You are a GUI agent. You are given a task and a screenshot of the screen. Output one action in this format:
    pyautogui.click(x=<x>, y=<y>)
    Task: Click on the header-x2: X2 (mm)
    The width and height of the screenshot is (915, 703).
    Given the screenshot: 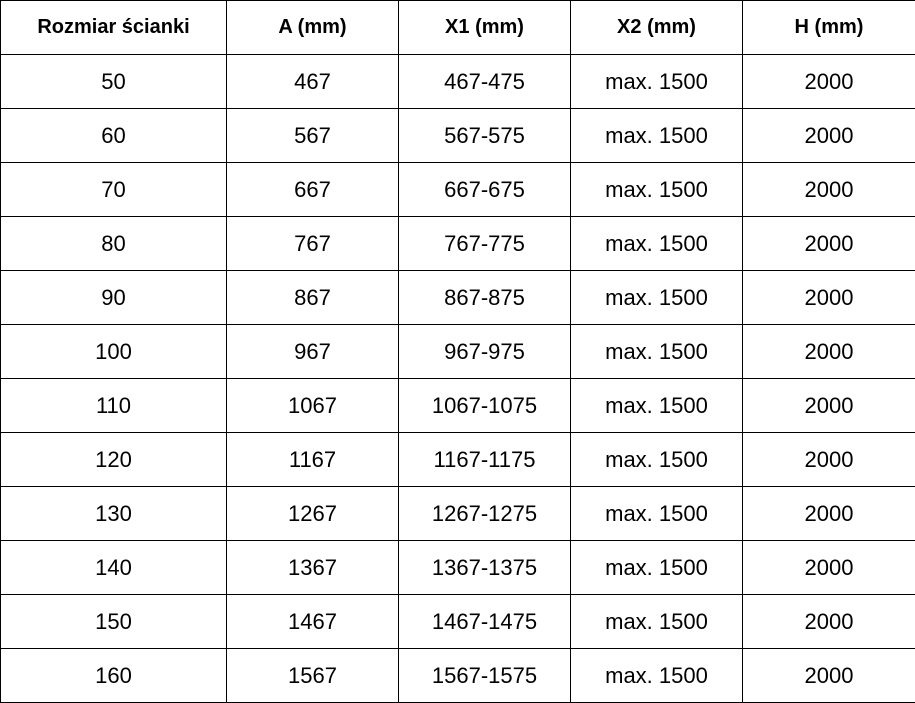 What is the action you would take?
    pyautogui.click(x=656, y=27)
    